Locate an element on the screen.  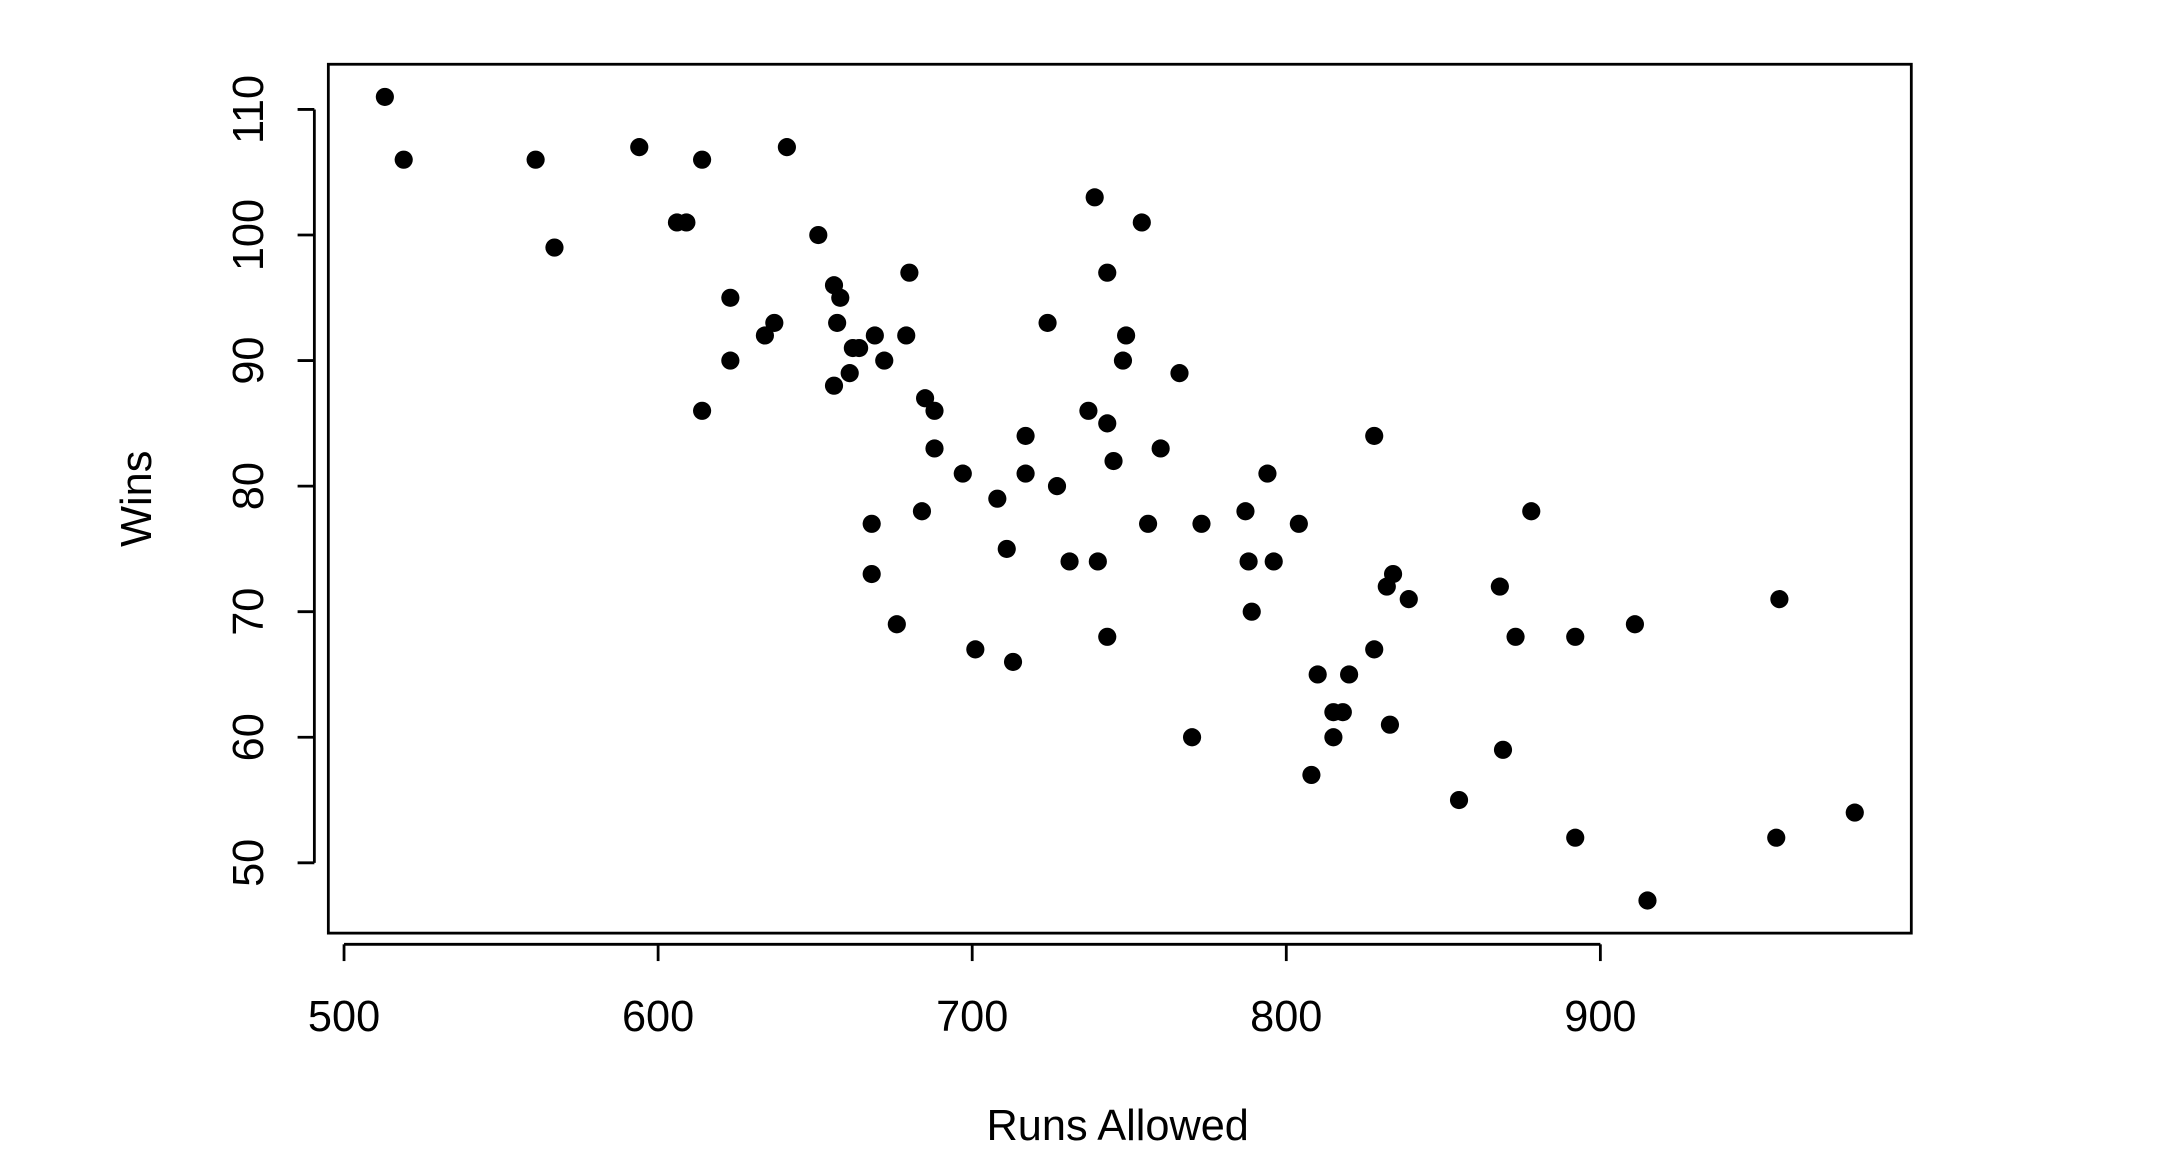
y-tick-label: 60 is located at coordinates (249, 737).